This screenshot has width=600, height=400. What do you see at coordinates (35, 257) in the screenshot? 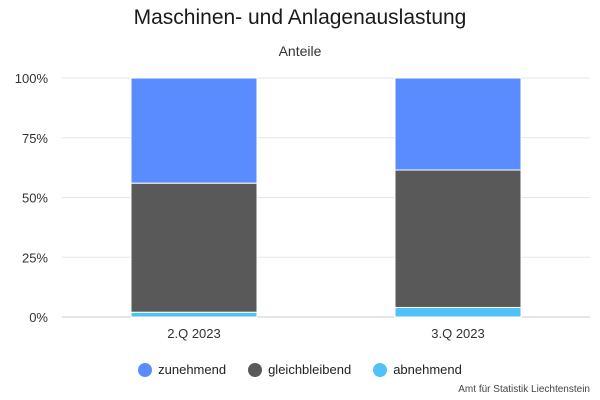
I see `y-tick-label: 25%` at bounding box center [35, 257].